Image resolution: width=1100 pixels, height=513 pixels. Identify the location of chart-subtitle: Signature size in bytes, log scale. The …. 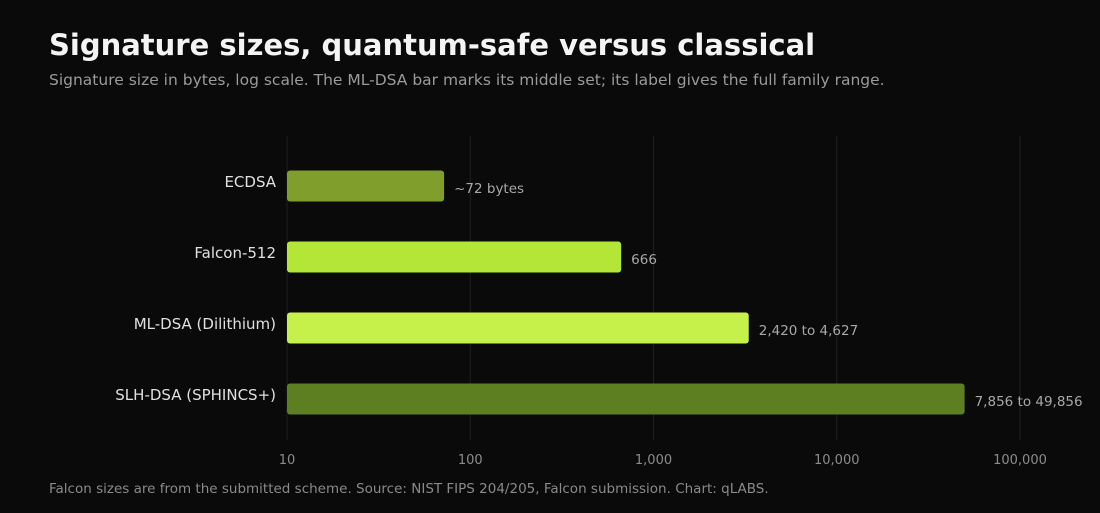
(467, 80).